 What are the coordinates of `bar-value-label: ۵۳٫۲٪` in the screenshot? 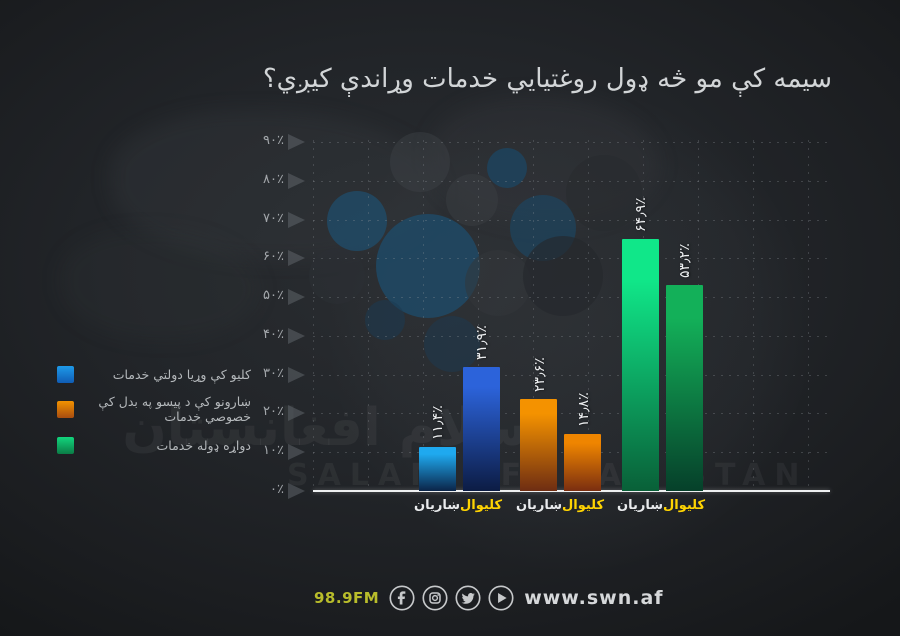 It's located at (685, 260).